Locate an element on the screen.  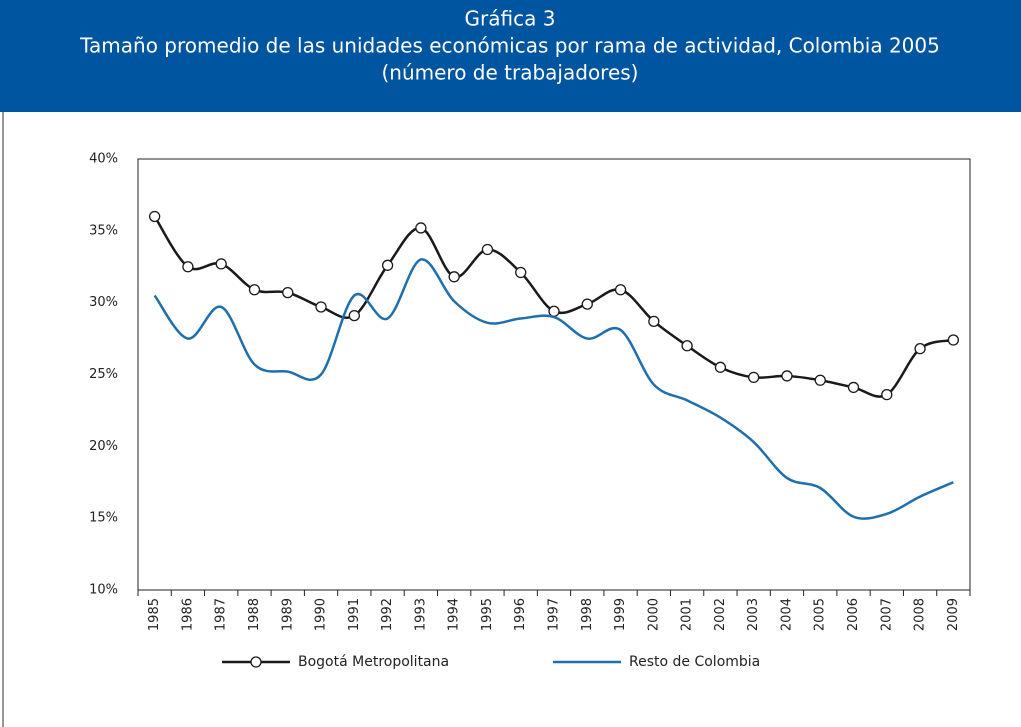
x-tick-label: 2005 is located at coordinates (820, 614).